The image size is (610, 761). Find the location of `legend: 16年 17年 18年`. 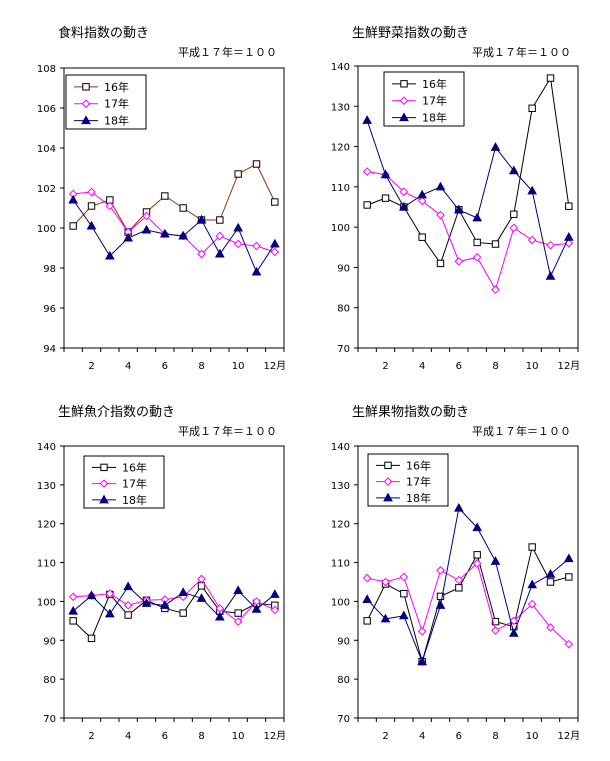

legend: 16年 17年 18年 is located at coordinates (408, 480).